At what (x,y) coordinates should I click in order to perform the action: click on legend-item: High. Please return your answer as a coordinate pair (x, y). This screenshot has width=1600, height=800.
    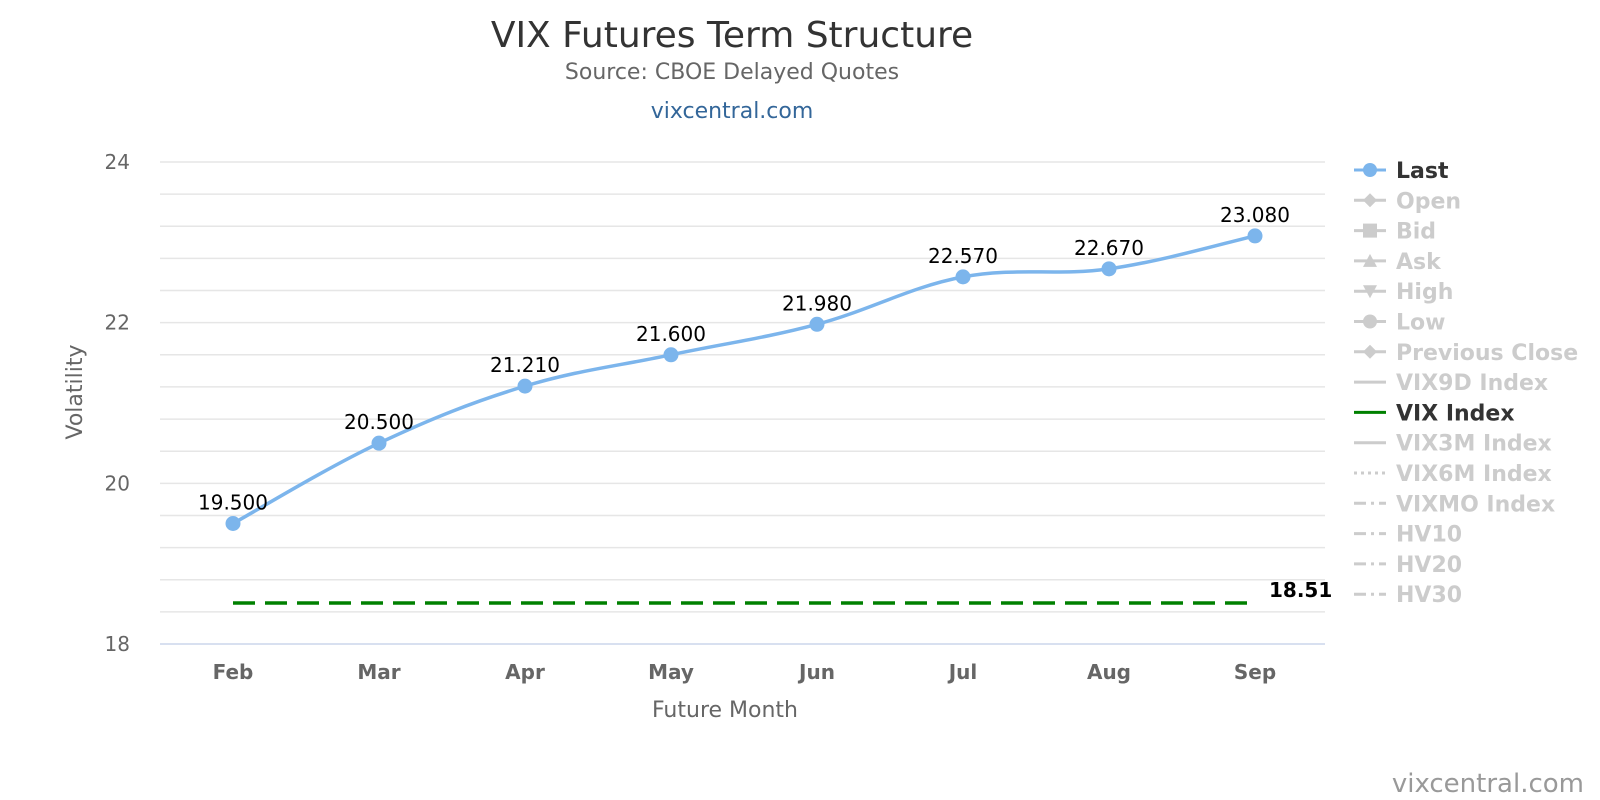
    Looking at the image, I should click on (1403, 292).